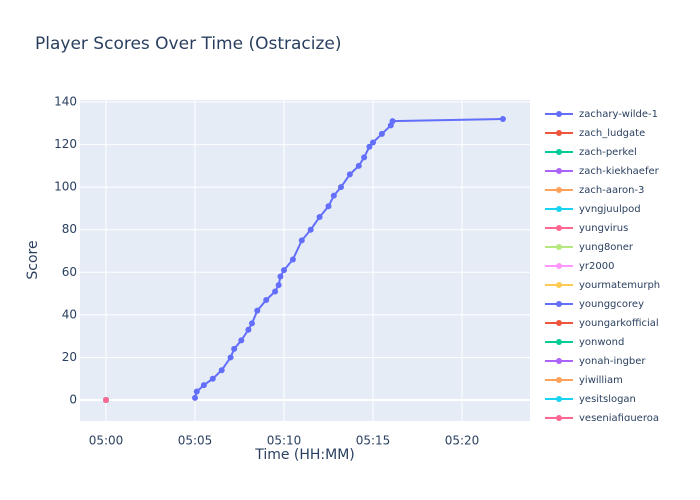 Image resolution: width=700 pixels, height=500 pixels. I want to click on x-tick-label: 05:10, so click(284, 441).